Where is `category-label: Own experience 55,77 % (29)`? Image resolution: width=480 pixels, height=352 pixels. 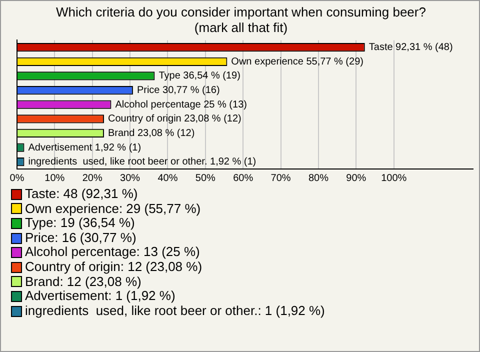
category-label: Own experience 55,77 % (29) is located at coordinates (297, 62).